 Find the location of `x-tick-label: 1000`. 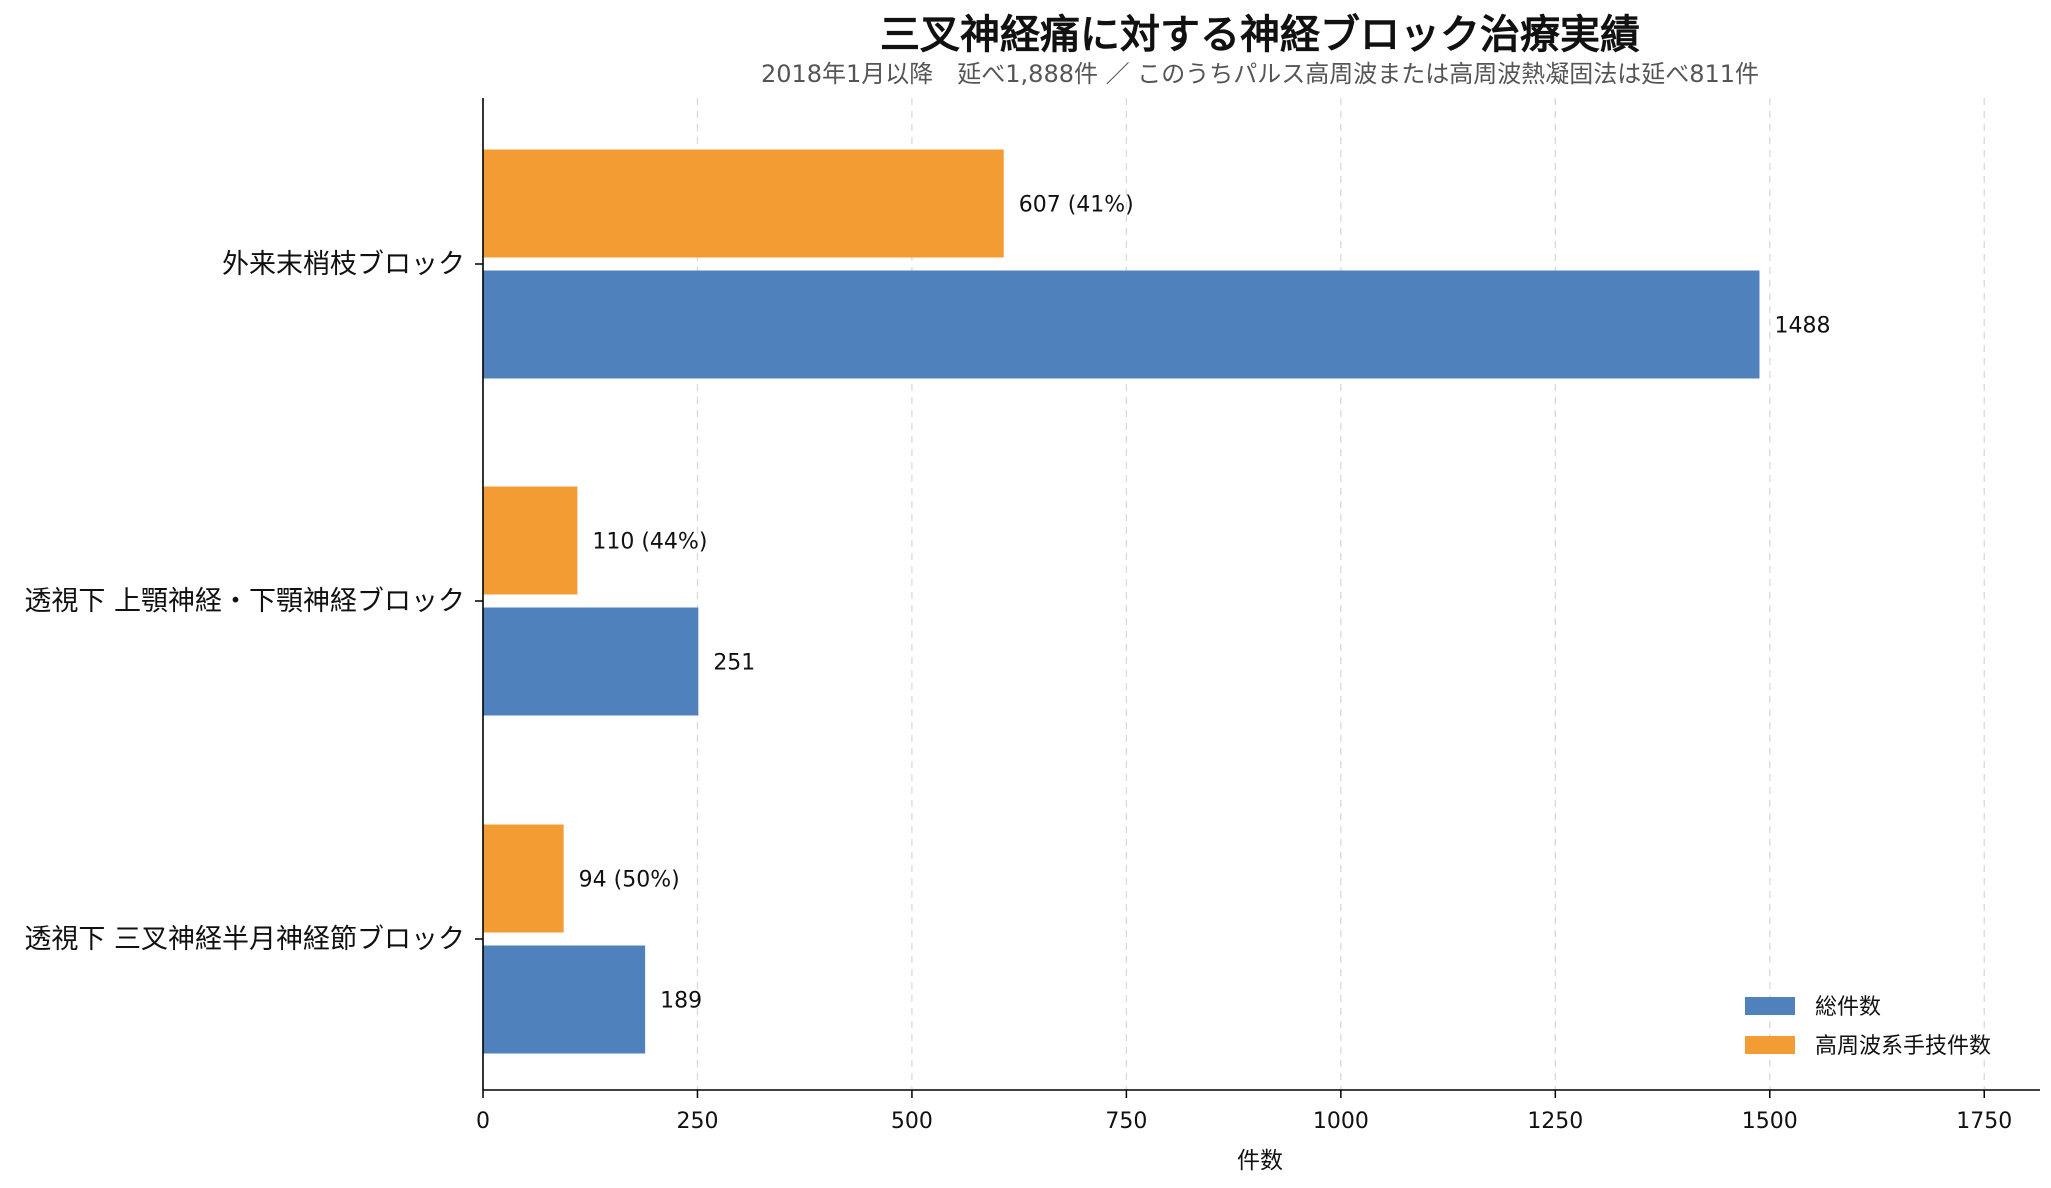

x-tick-label: 1000 is located at coordinates (1341, 1121).